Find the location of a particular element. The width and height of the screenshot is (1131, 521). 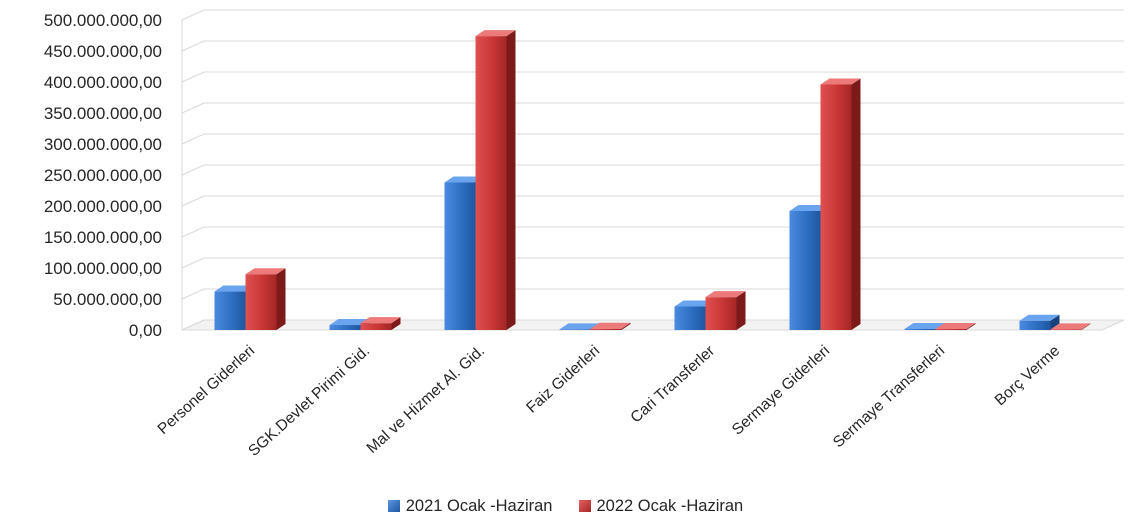

x-category-label: Faiz Giderleri is located at coordinates (563, 379).